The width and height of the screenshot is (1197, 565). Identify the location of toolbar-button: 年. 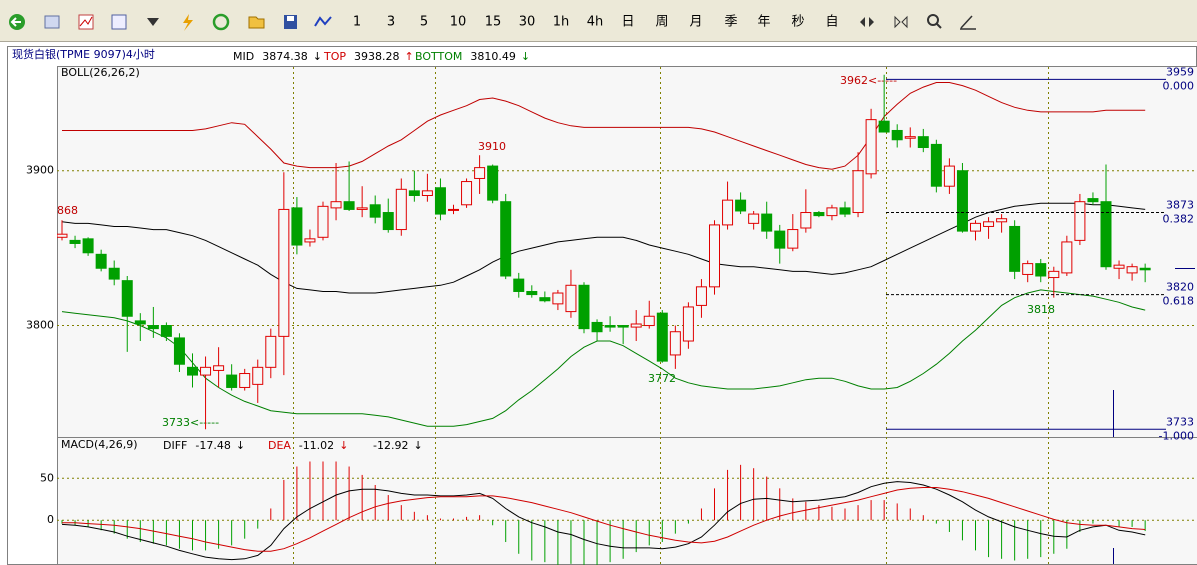
(763, 22).